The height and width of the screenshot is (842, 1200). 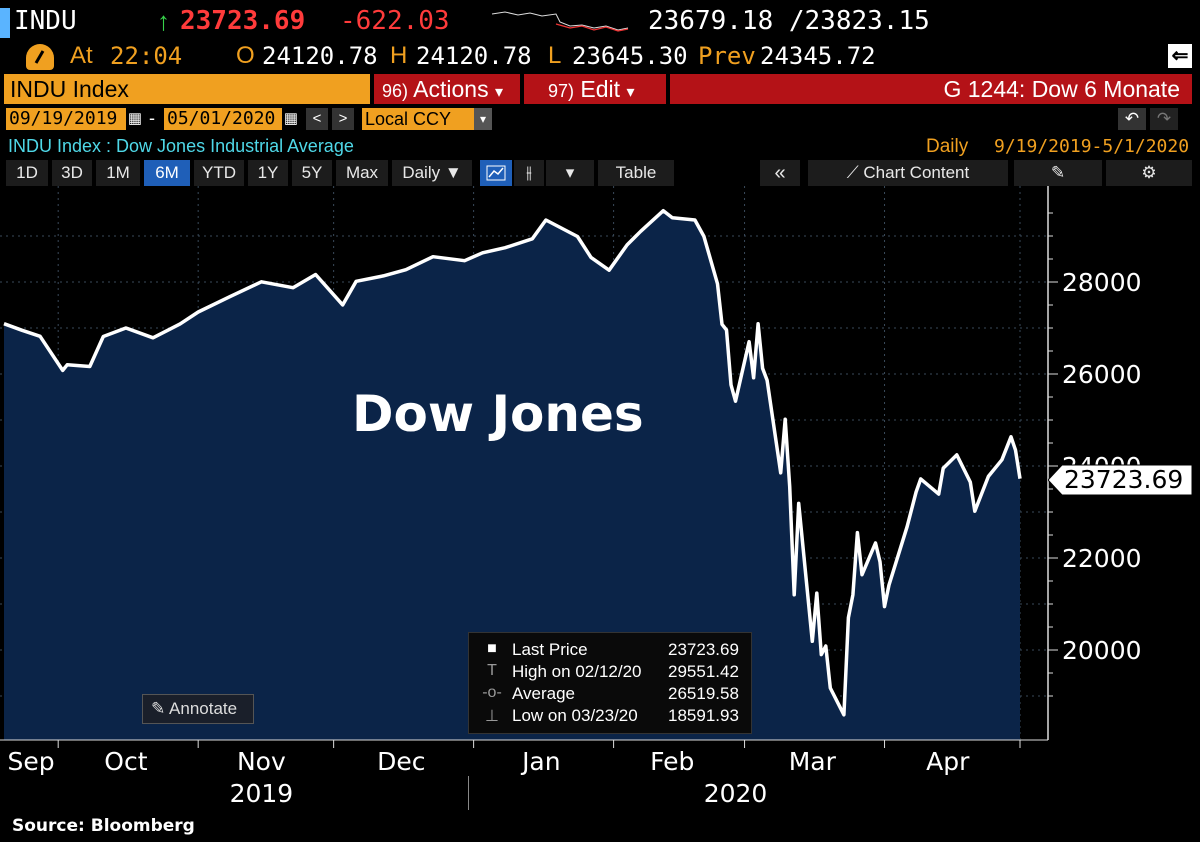 I want to click on prev-period-button: <, so click(x=317, y=119).